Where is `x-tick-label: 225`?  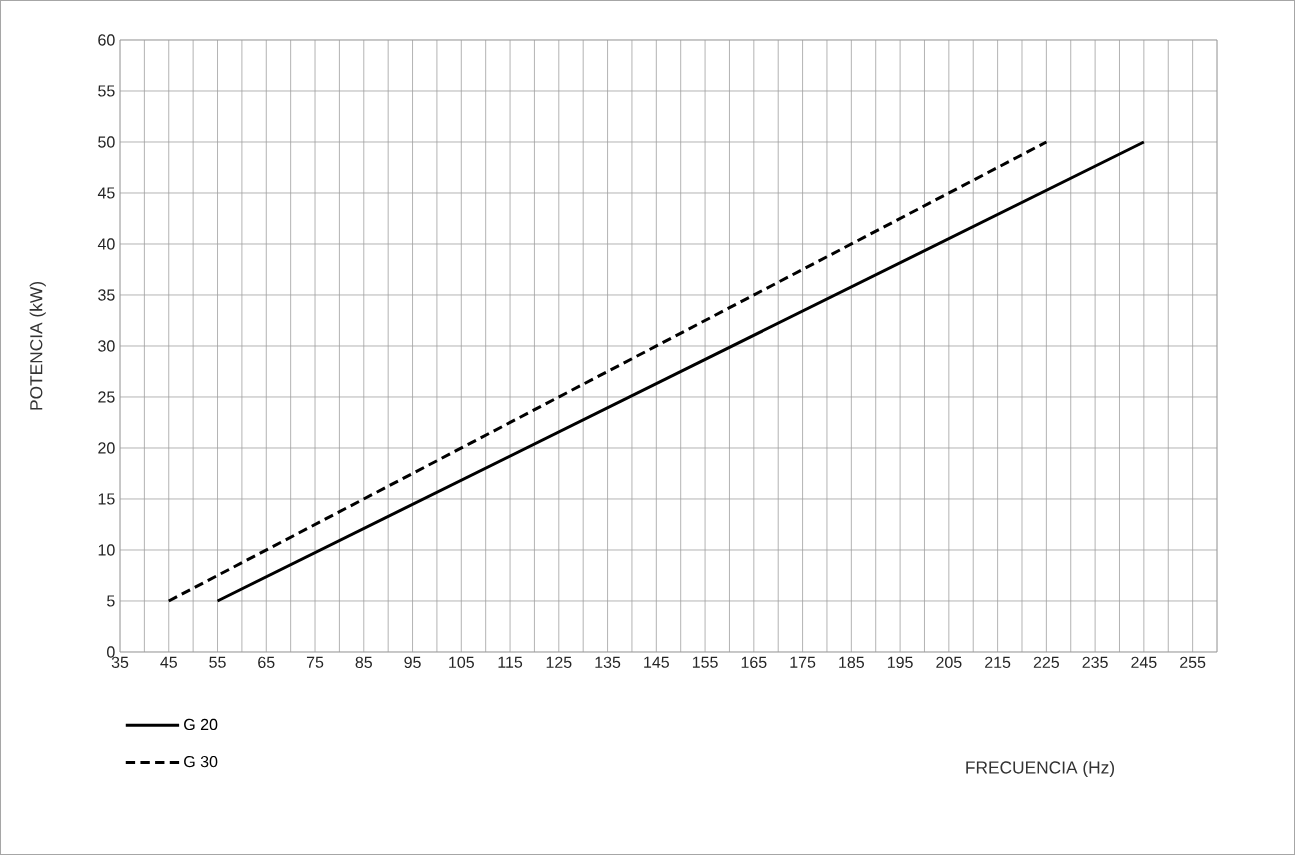 x-tick-label: 225 is located at coordinates (1046, 662).